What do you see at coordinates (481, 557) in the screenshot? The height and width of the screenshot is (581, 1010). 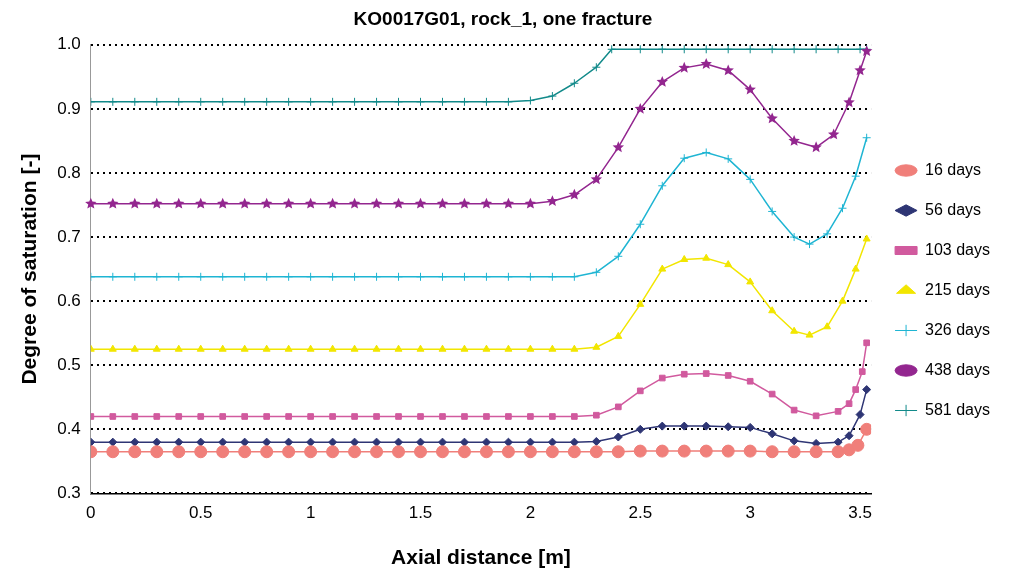 I see `x-axis-title: Axial distance [m]` at bounding box center [481, 557].